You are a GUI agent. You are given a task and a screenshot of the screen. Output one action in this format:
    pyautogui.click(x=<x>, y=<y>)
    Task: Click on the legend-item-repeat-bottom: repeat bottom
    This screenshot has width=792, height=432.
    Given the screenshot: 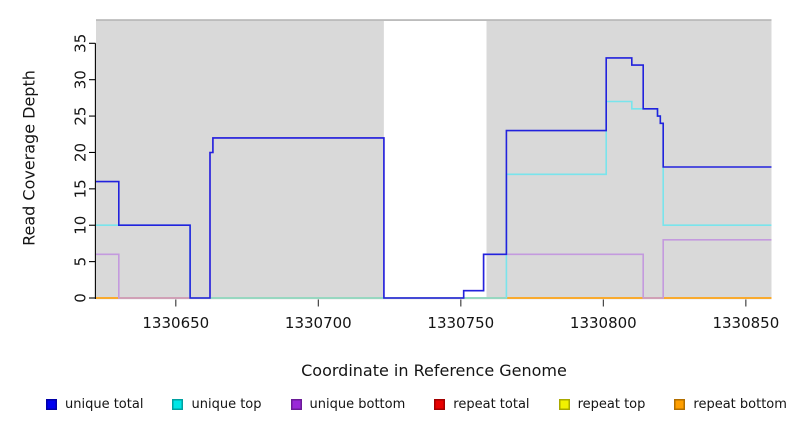 What is the action you would take?
    pyautogui.click(x=730, y=404)
    